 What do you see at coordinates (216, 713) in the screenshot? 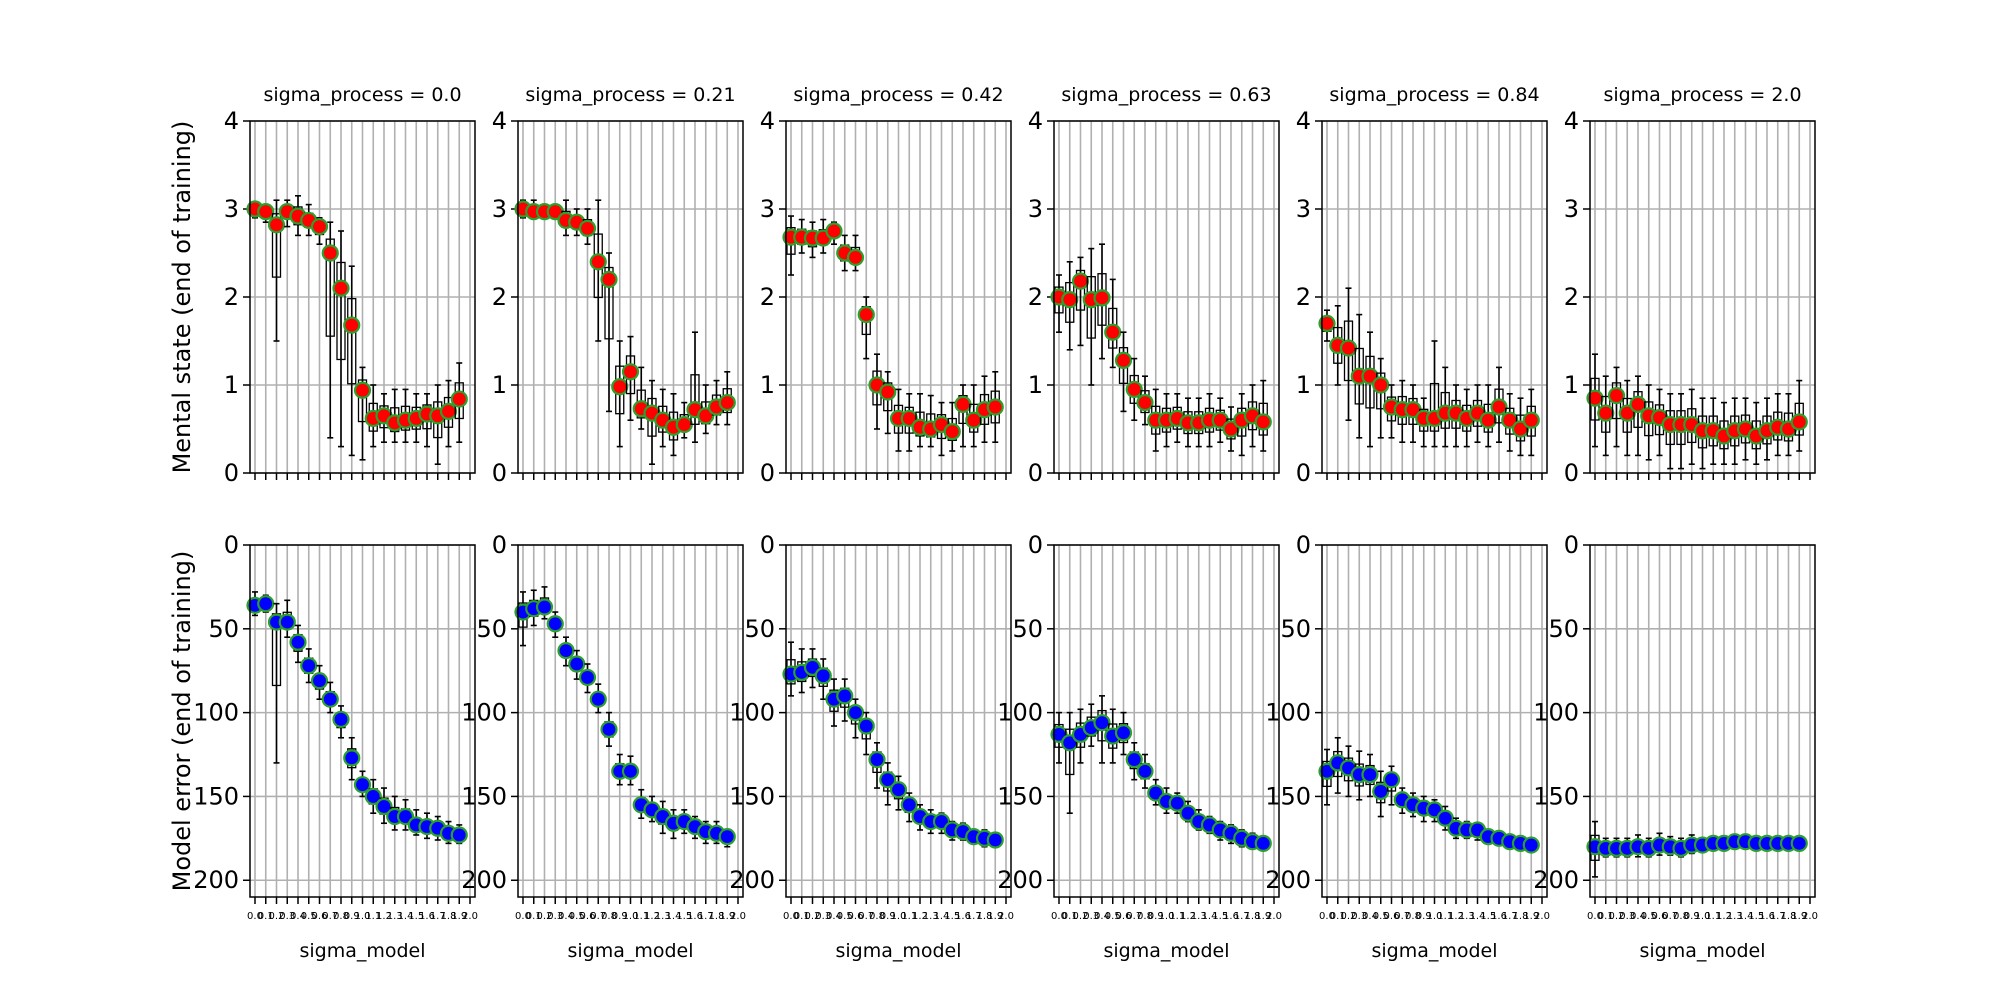
I see `y-tick-label: 100` at bounding box center [216, 713].